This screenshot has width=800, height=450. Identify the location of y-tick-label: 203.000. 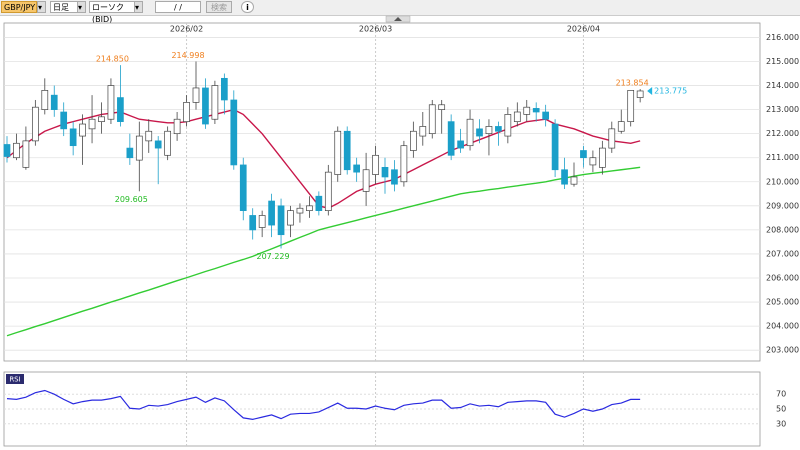
(782, 350).